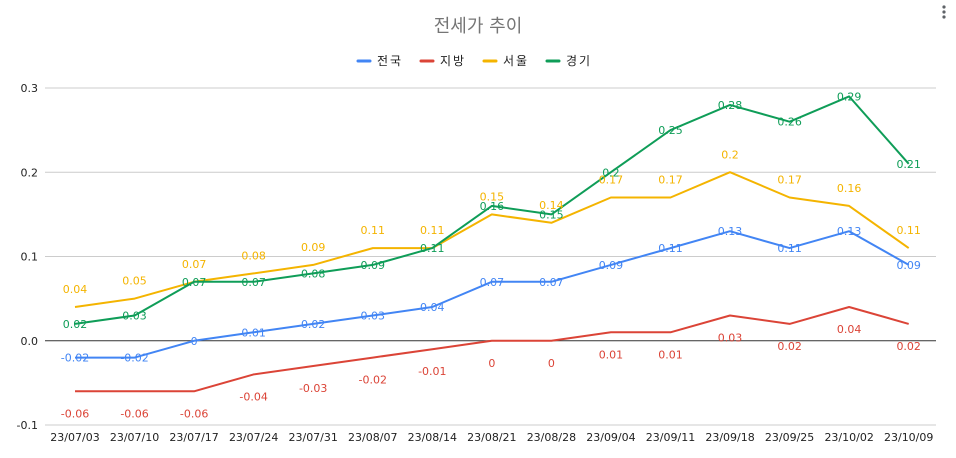 The height and width of the screenshot is (458, 956). I want to click on x-tick-label: 23/10/02, so click(848, 437).